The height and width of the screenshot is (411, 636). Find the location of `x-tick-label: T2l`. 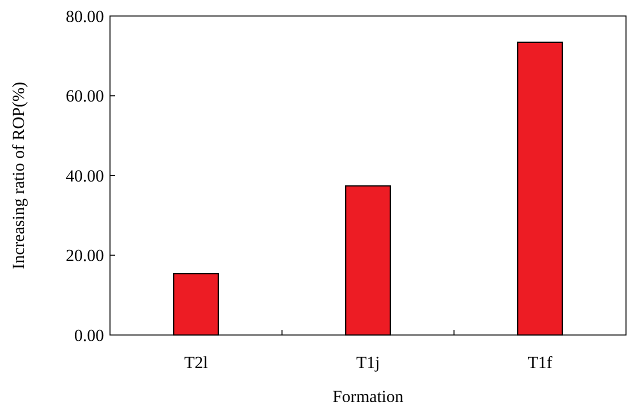

x-tick-label: T2l is located at coordinates (196, 362).